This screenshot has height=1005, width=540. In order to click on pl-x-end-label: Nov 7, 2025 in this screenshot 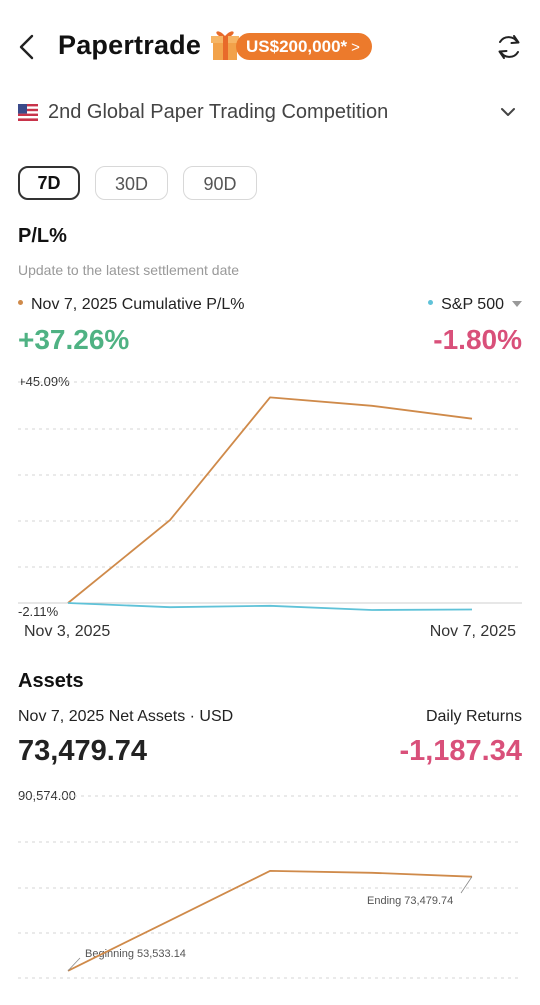, I will do `click(472, 631)`.